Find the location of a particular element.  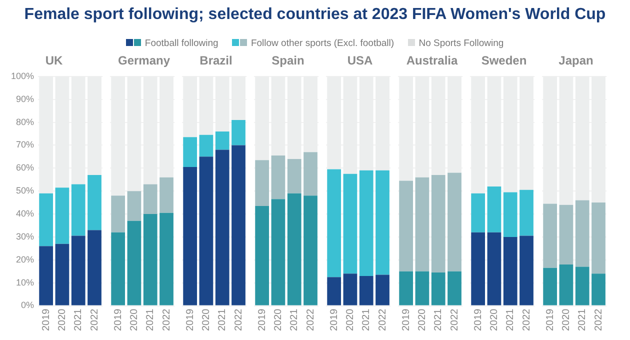

legend-label: No Sports Following is located at coordinates (461, 43).